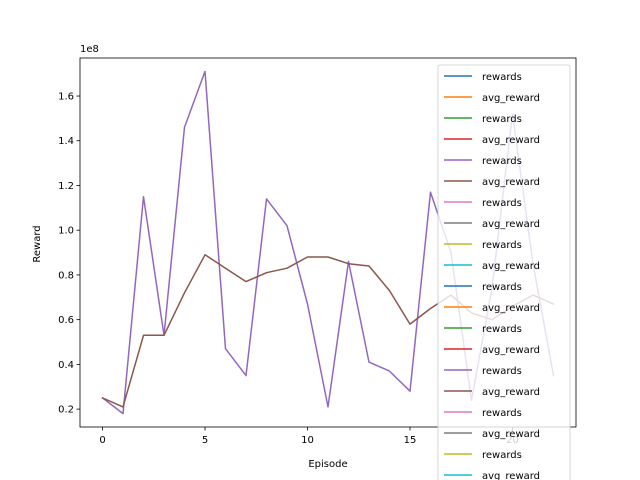  Describe the element at coordinates (307, 440) in the screenshot. I see `x-tick-label: 10` at that location.